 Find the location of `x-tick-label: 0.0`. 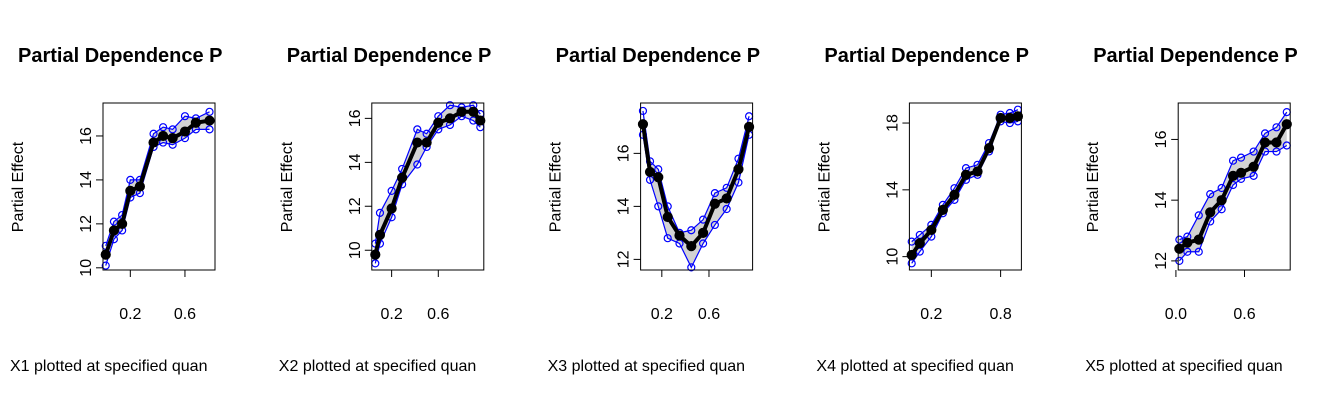

x-tick-label: 0.0 is located at coordinates (1176, 314).